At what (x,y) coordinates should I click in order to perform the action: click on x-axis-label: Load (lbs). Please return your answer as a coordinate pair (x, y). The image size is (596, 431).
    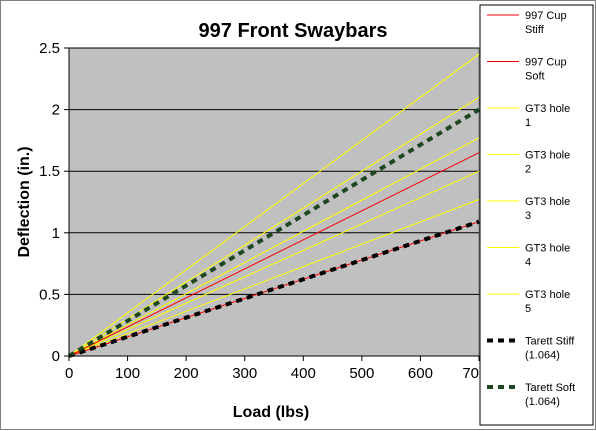
    Looking at the image, I should click on (271, 412).